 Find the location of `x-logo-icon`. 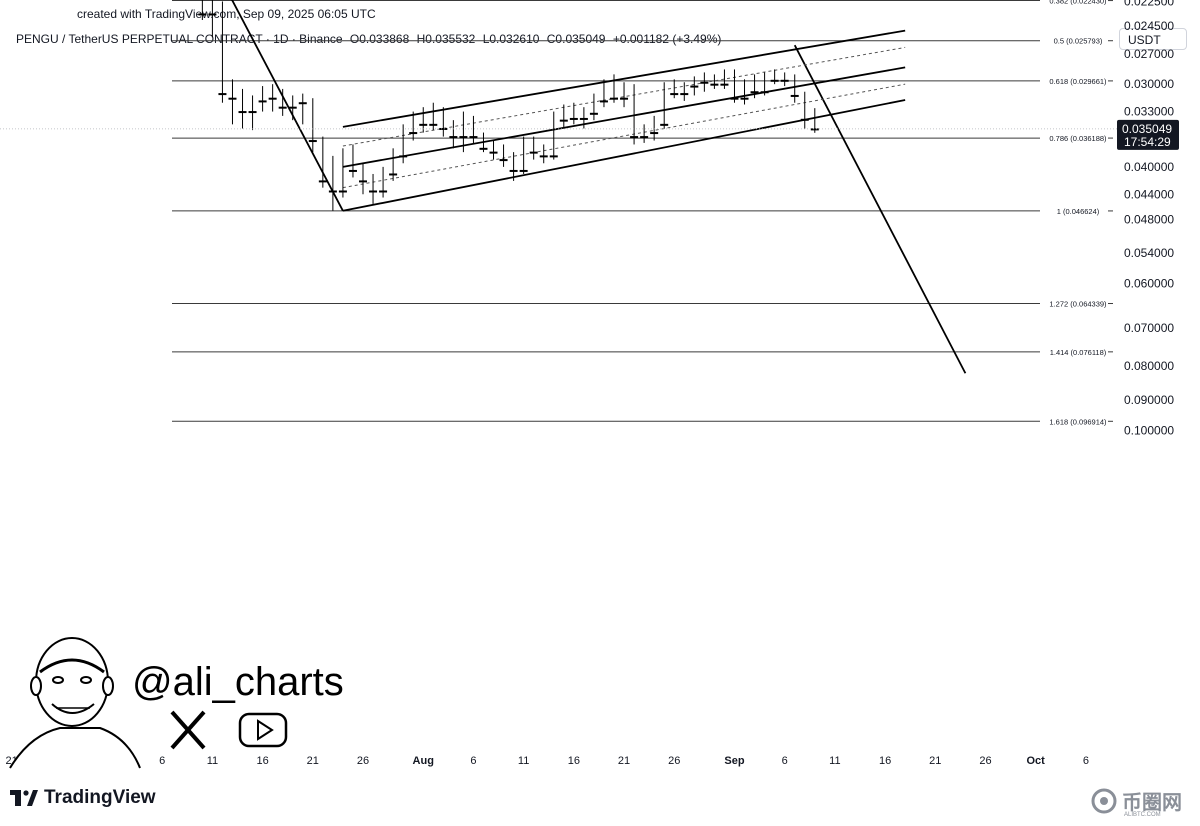

x-logo-icon is located at coordinates (188, 730).